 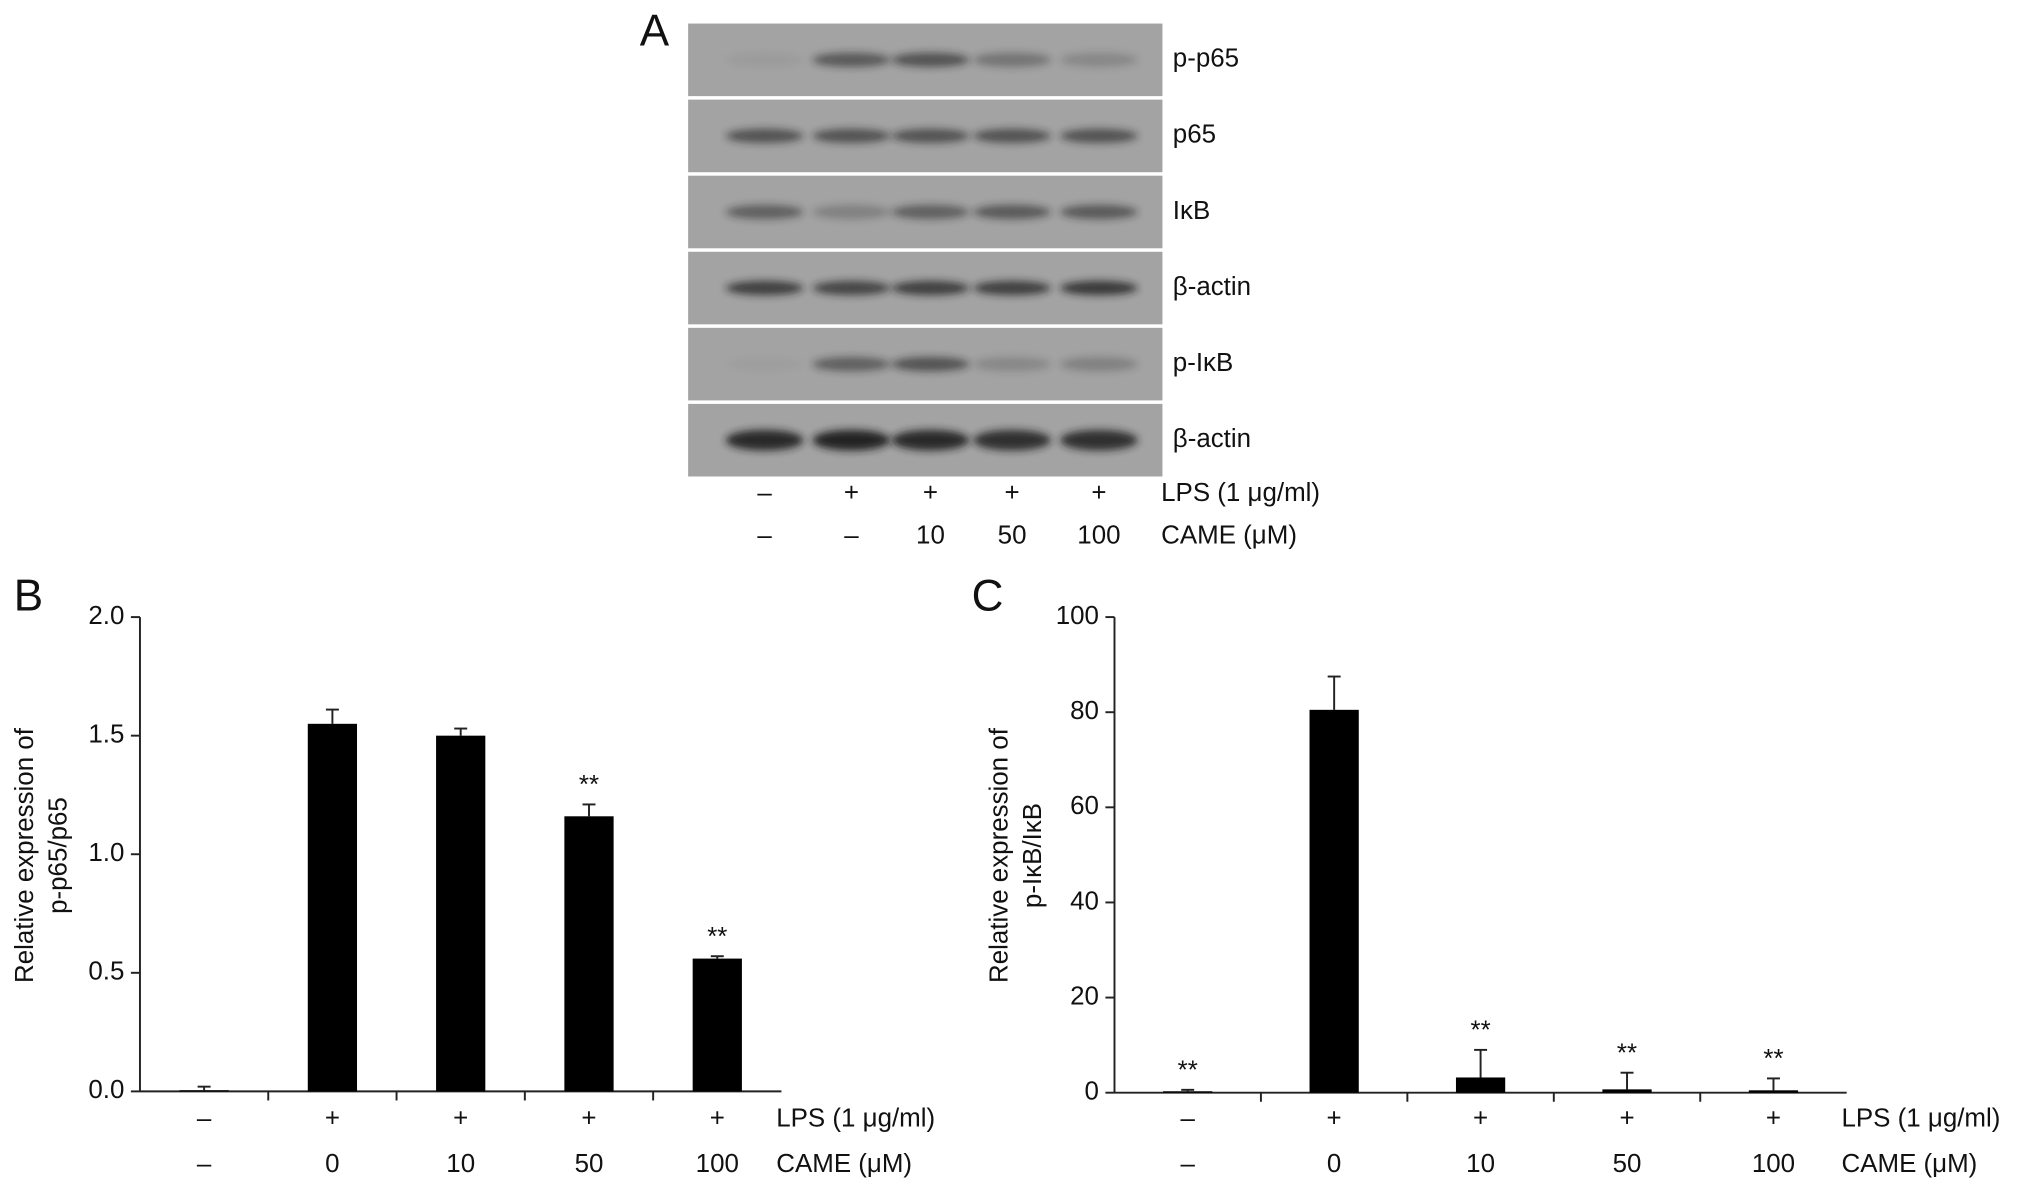 What do you see at coordinates (106, 616) in the screenshot?
I see `y-tick-label: 2.0` at bounding box center [106, 616].